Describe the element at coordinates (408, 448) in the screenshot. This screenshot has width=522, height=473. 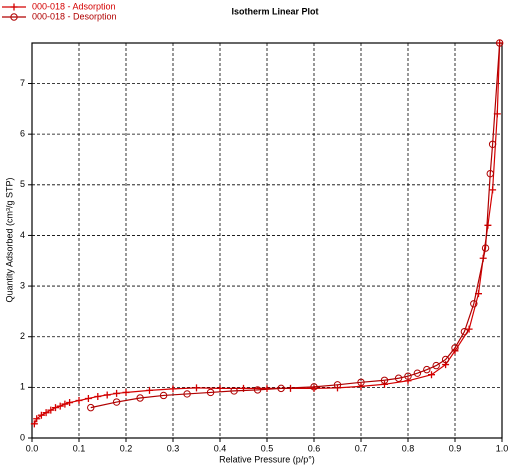
I see `x-tick-label: 0.8` at that location.